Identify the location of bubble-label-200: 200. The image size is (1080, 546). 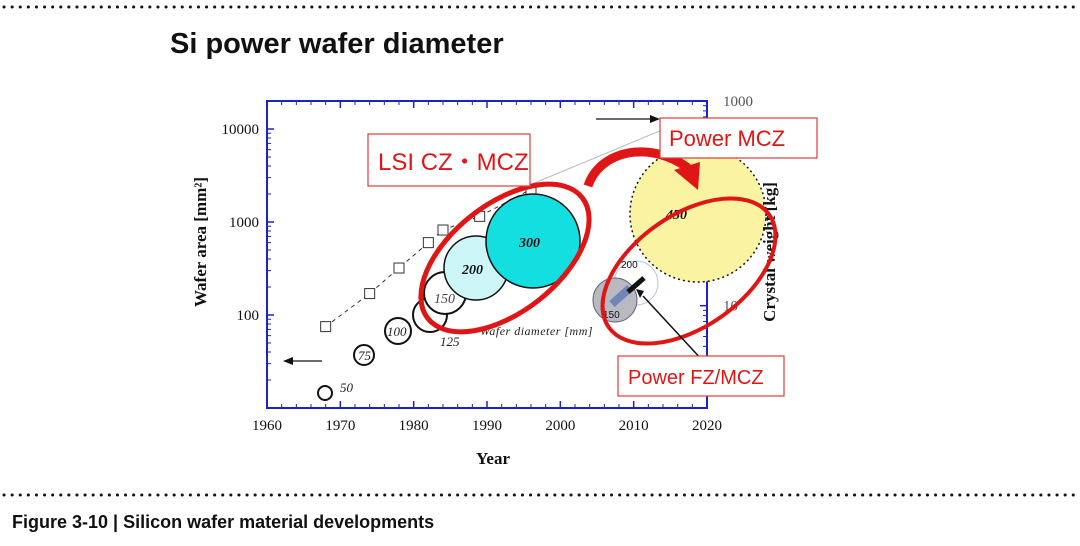
(472, 270).